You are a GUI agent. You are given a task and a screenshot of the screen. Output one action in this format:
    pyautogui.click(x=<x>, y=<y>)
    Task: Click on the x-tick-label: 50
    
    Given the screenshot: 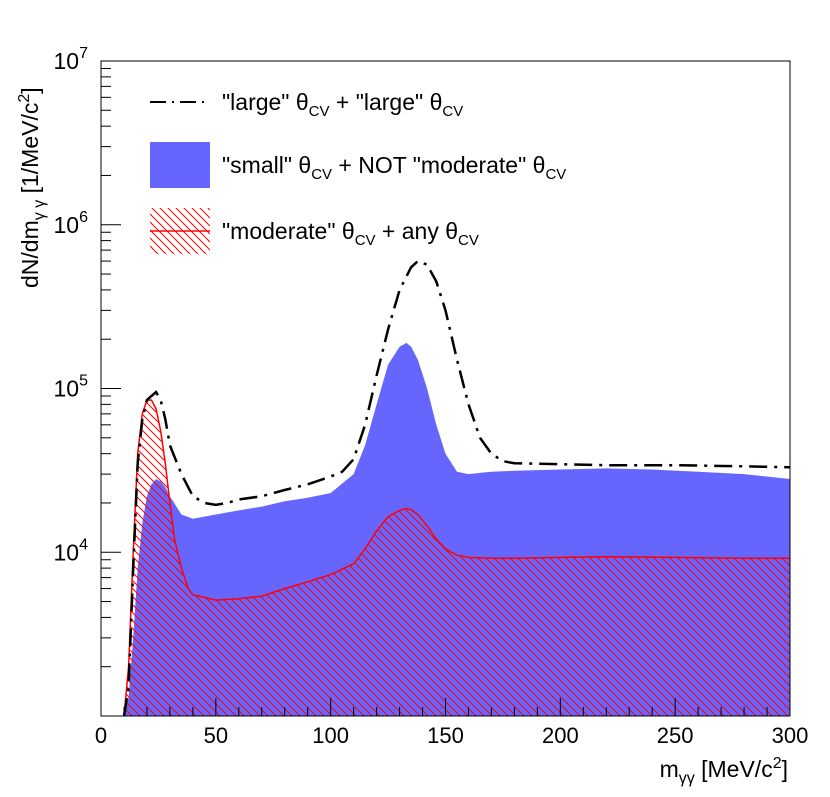 What is the action you would take?
    pyautogui.click(x=216, y=735)
    